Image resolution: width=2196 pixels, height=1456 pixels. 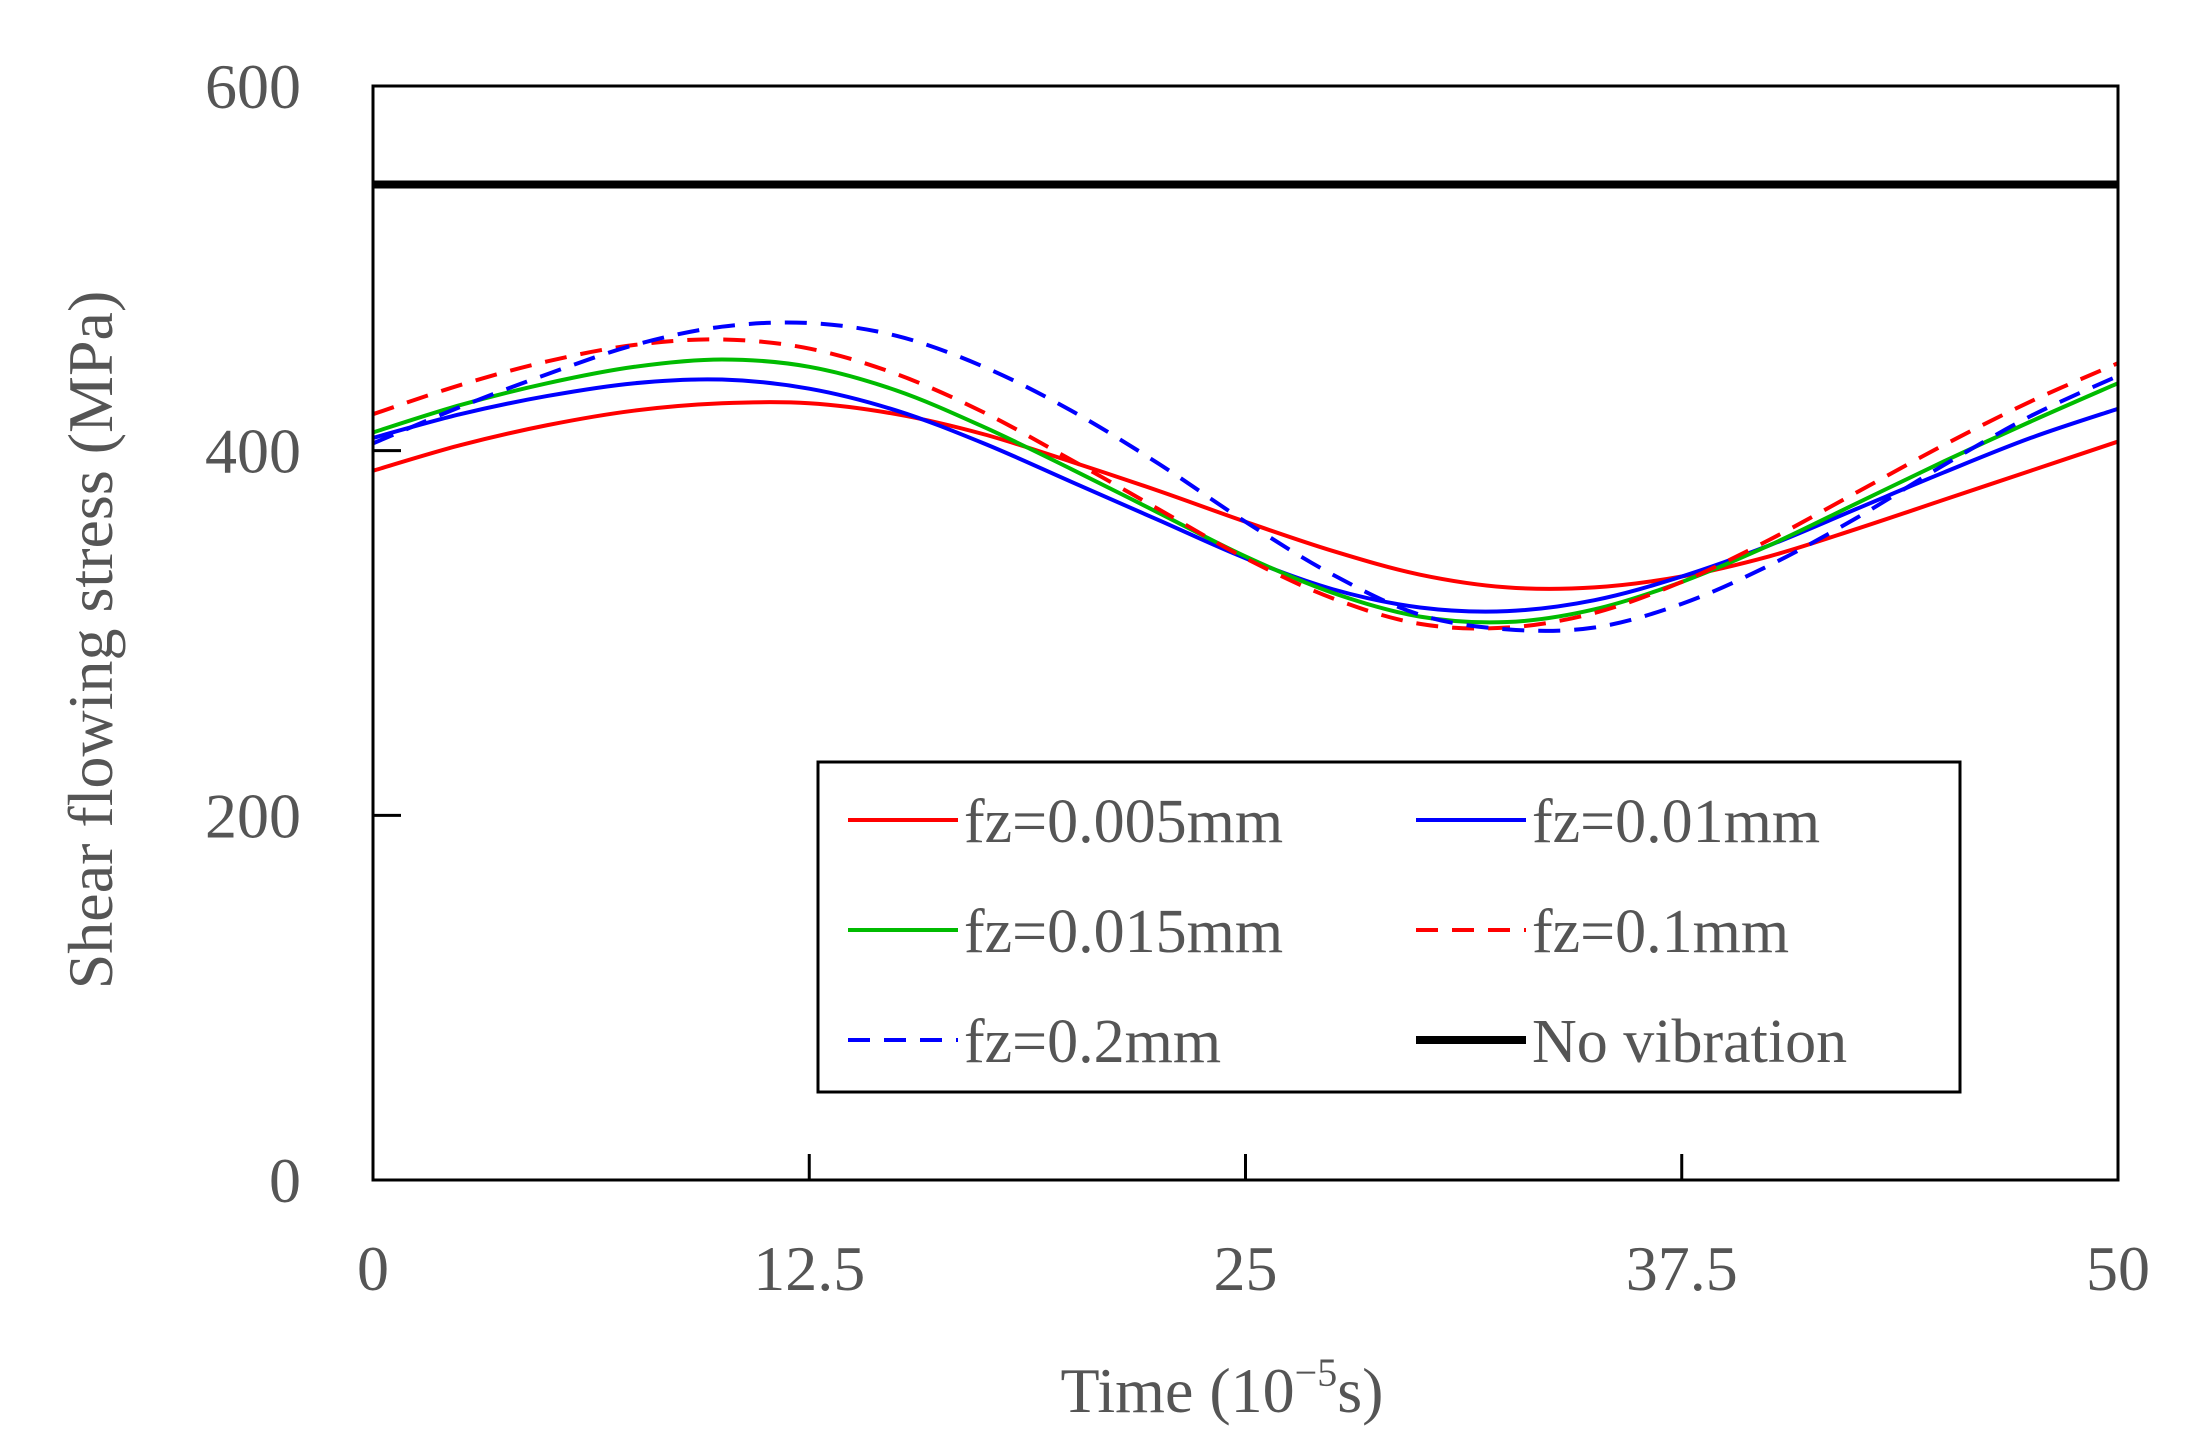 I want to click on legend-label: fz=0.2mm, so click(x=1092, y=1042).